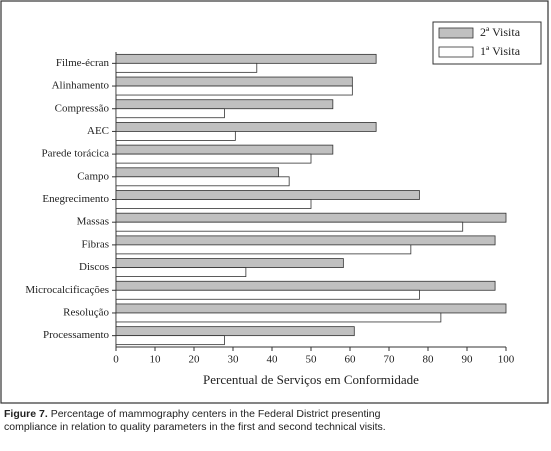  I want to click on y-tick-label: Enegrecimento, so click(75, 199).